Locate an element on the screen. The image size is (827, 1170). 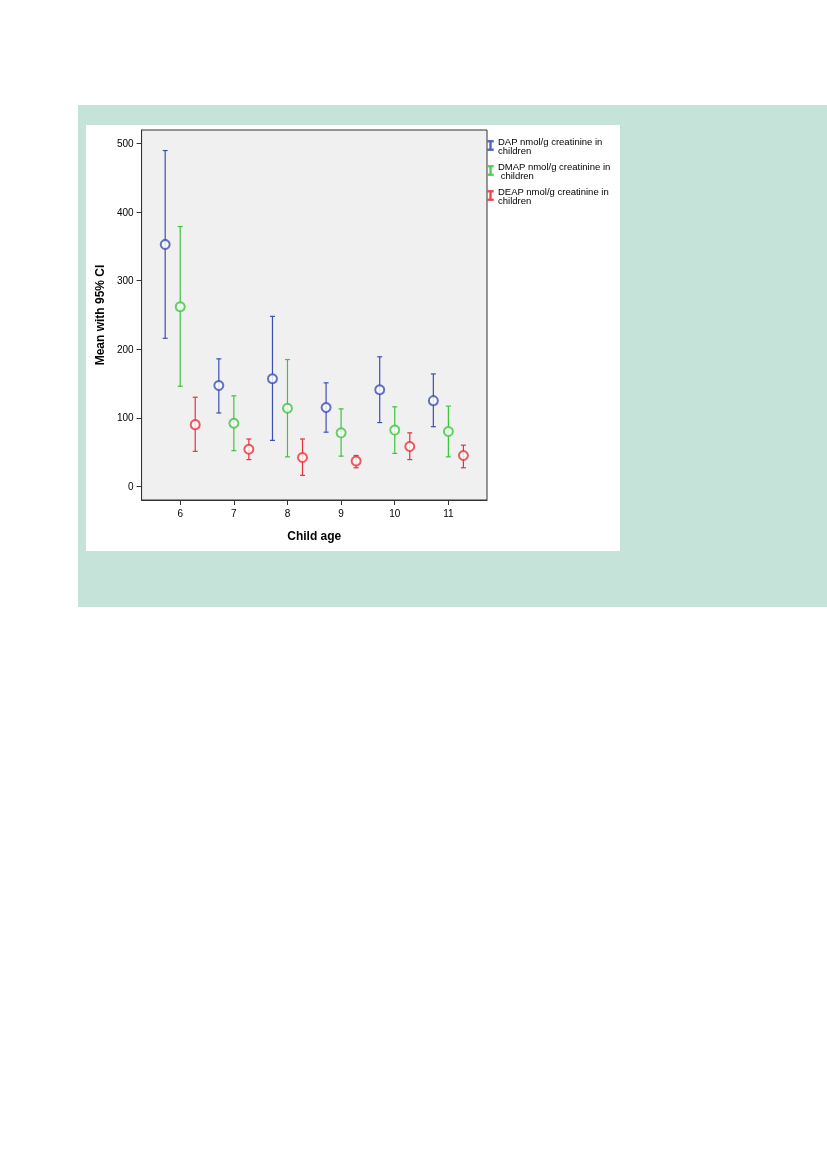
y-tick-label: 500 is located at coordinates (125, 144).